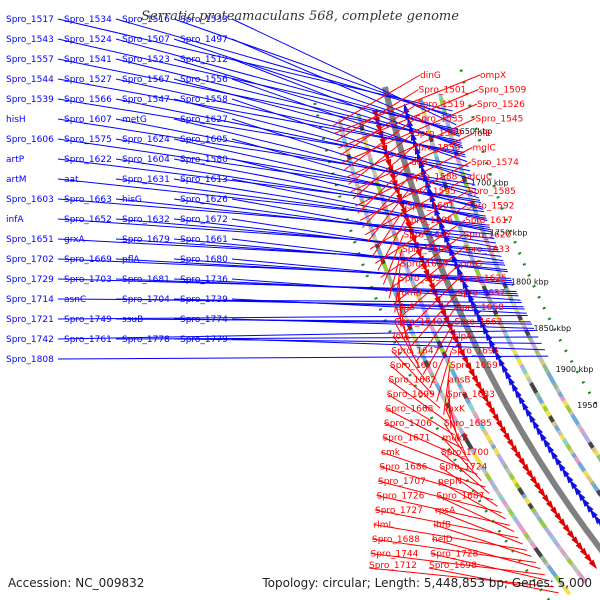 This screenshot has height=600, width=600. I want to click on accession-text: Accession: NC_009832, so click(76, 583).